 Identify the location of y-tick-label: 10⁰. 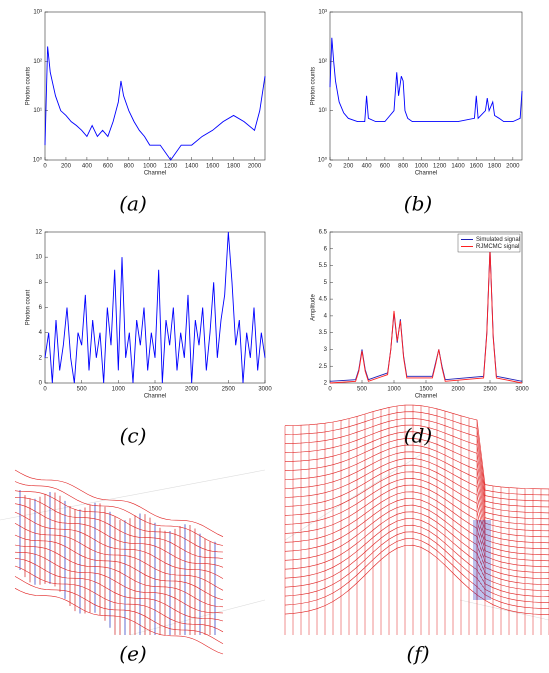
(38, 160).